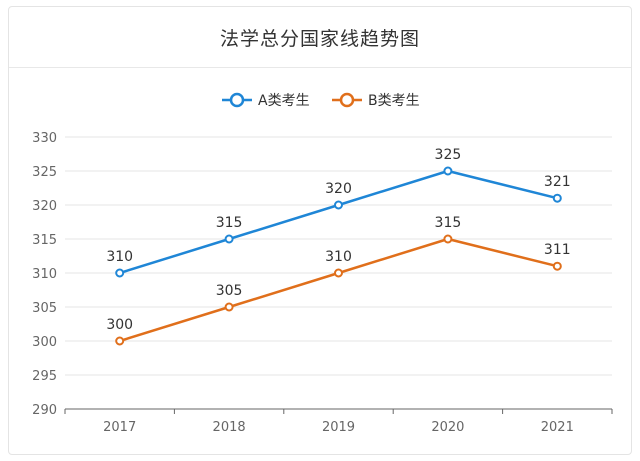 This screenshot has width=640, height=461. What do you see at coordinates (448, 155) in the screenshot?
I see `data-label: 325` at bounding box center [448, 155].